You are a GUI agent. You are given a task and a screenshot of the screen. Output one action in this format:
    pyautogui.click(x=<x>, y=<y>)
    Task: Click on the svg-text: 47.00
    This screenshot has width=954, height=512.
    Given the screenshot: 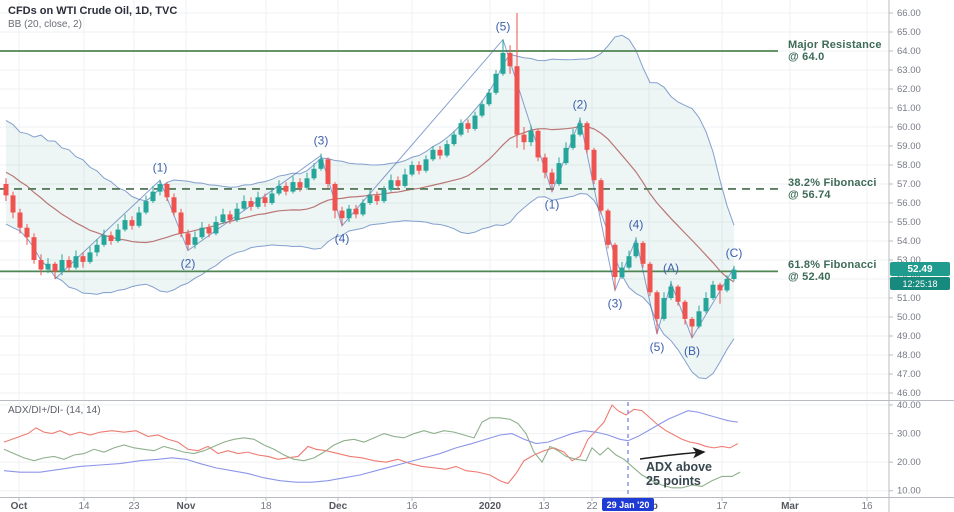 What is the action you would take?
    pyautogui.click(x=909, y=374)
    